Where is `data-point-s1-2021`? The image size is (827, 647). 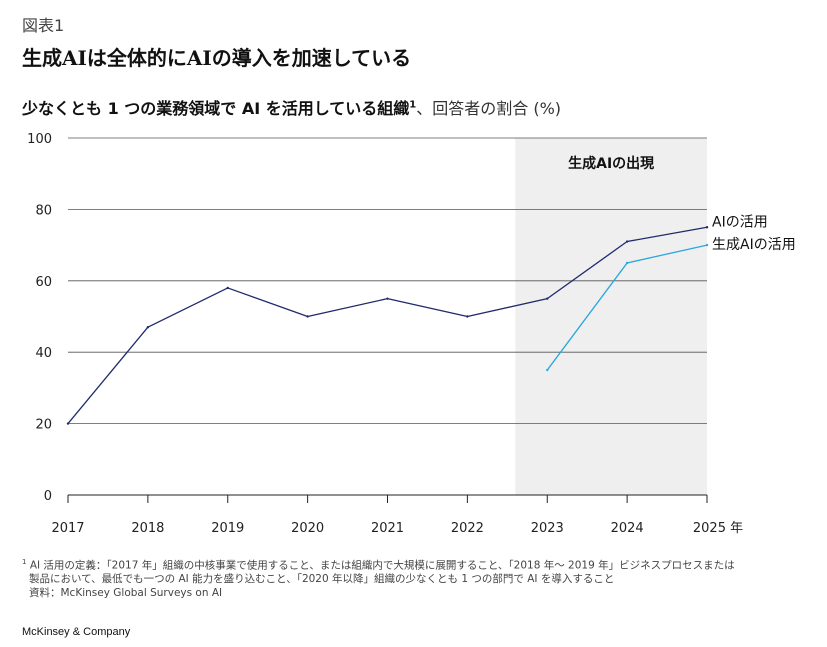 data-point-s1-2021 is located at coordinates (387, 298).